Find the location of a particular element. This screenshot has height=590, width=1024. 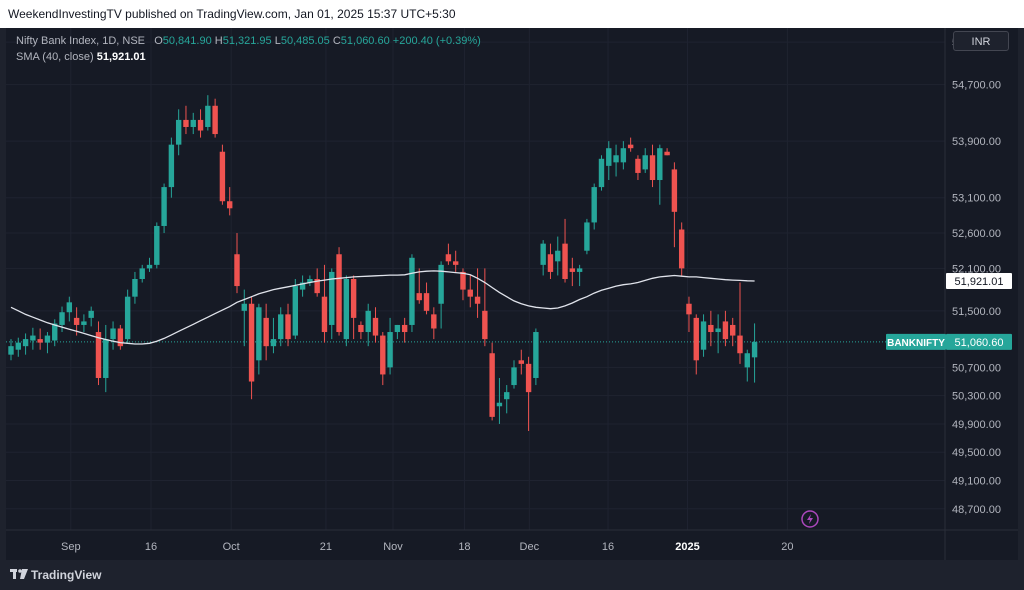

y-tick-label: 54,700.00 is located at coordinates (976, 86).